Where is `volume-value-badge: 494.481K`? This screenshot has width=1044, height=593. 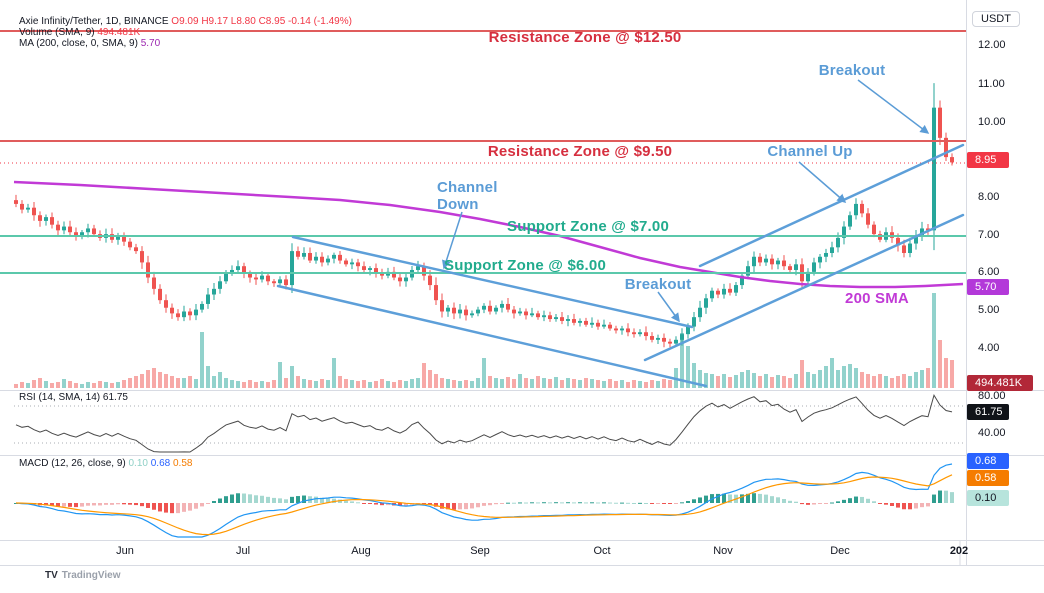
volume-value-badge: 494.481K is located at coordinates (1000, 383).